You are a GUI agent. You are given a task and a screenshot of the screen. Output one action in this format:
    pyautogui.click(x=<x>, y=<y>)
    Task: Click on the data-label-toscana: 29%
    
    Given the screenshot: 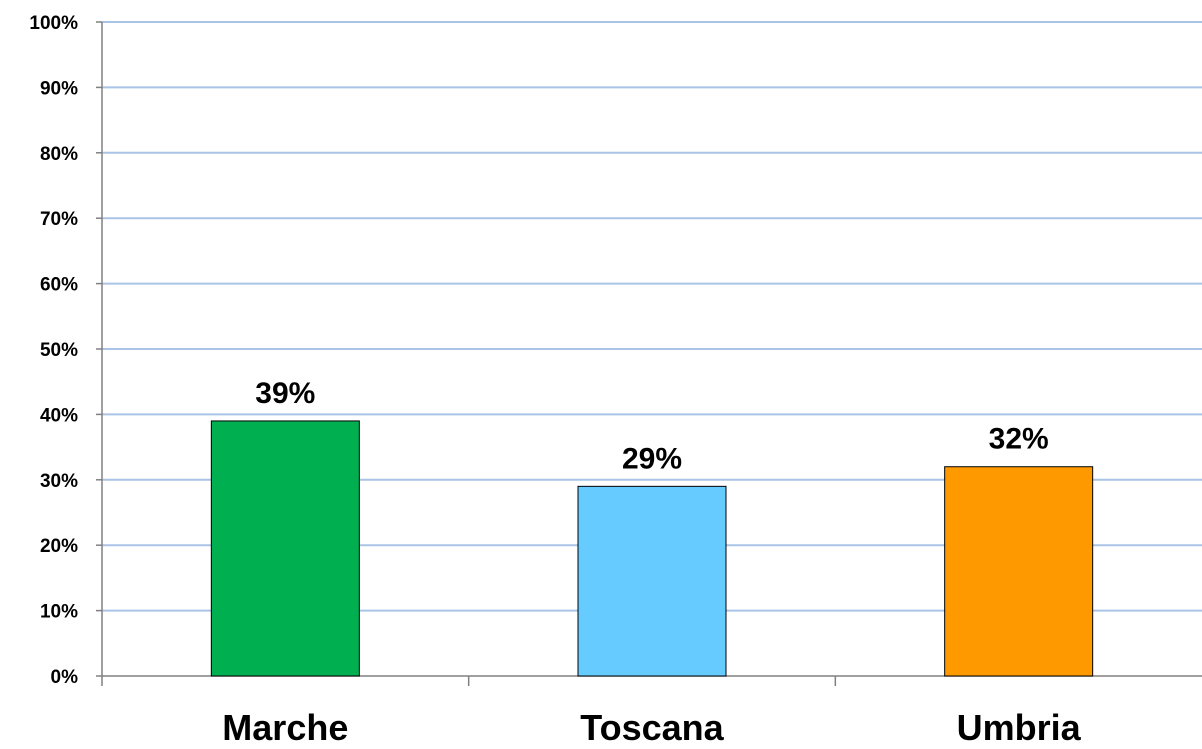 What is the action you would take?
    pyautogui.click(x=652, y=458)
    